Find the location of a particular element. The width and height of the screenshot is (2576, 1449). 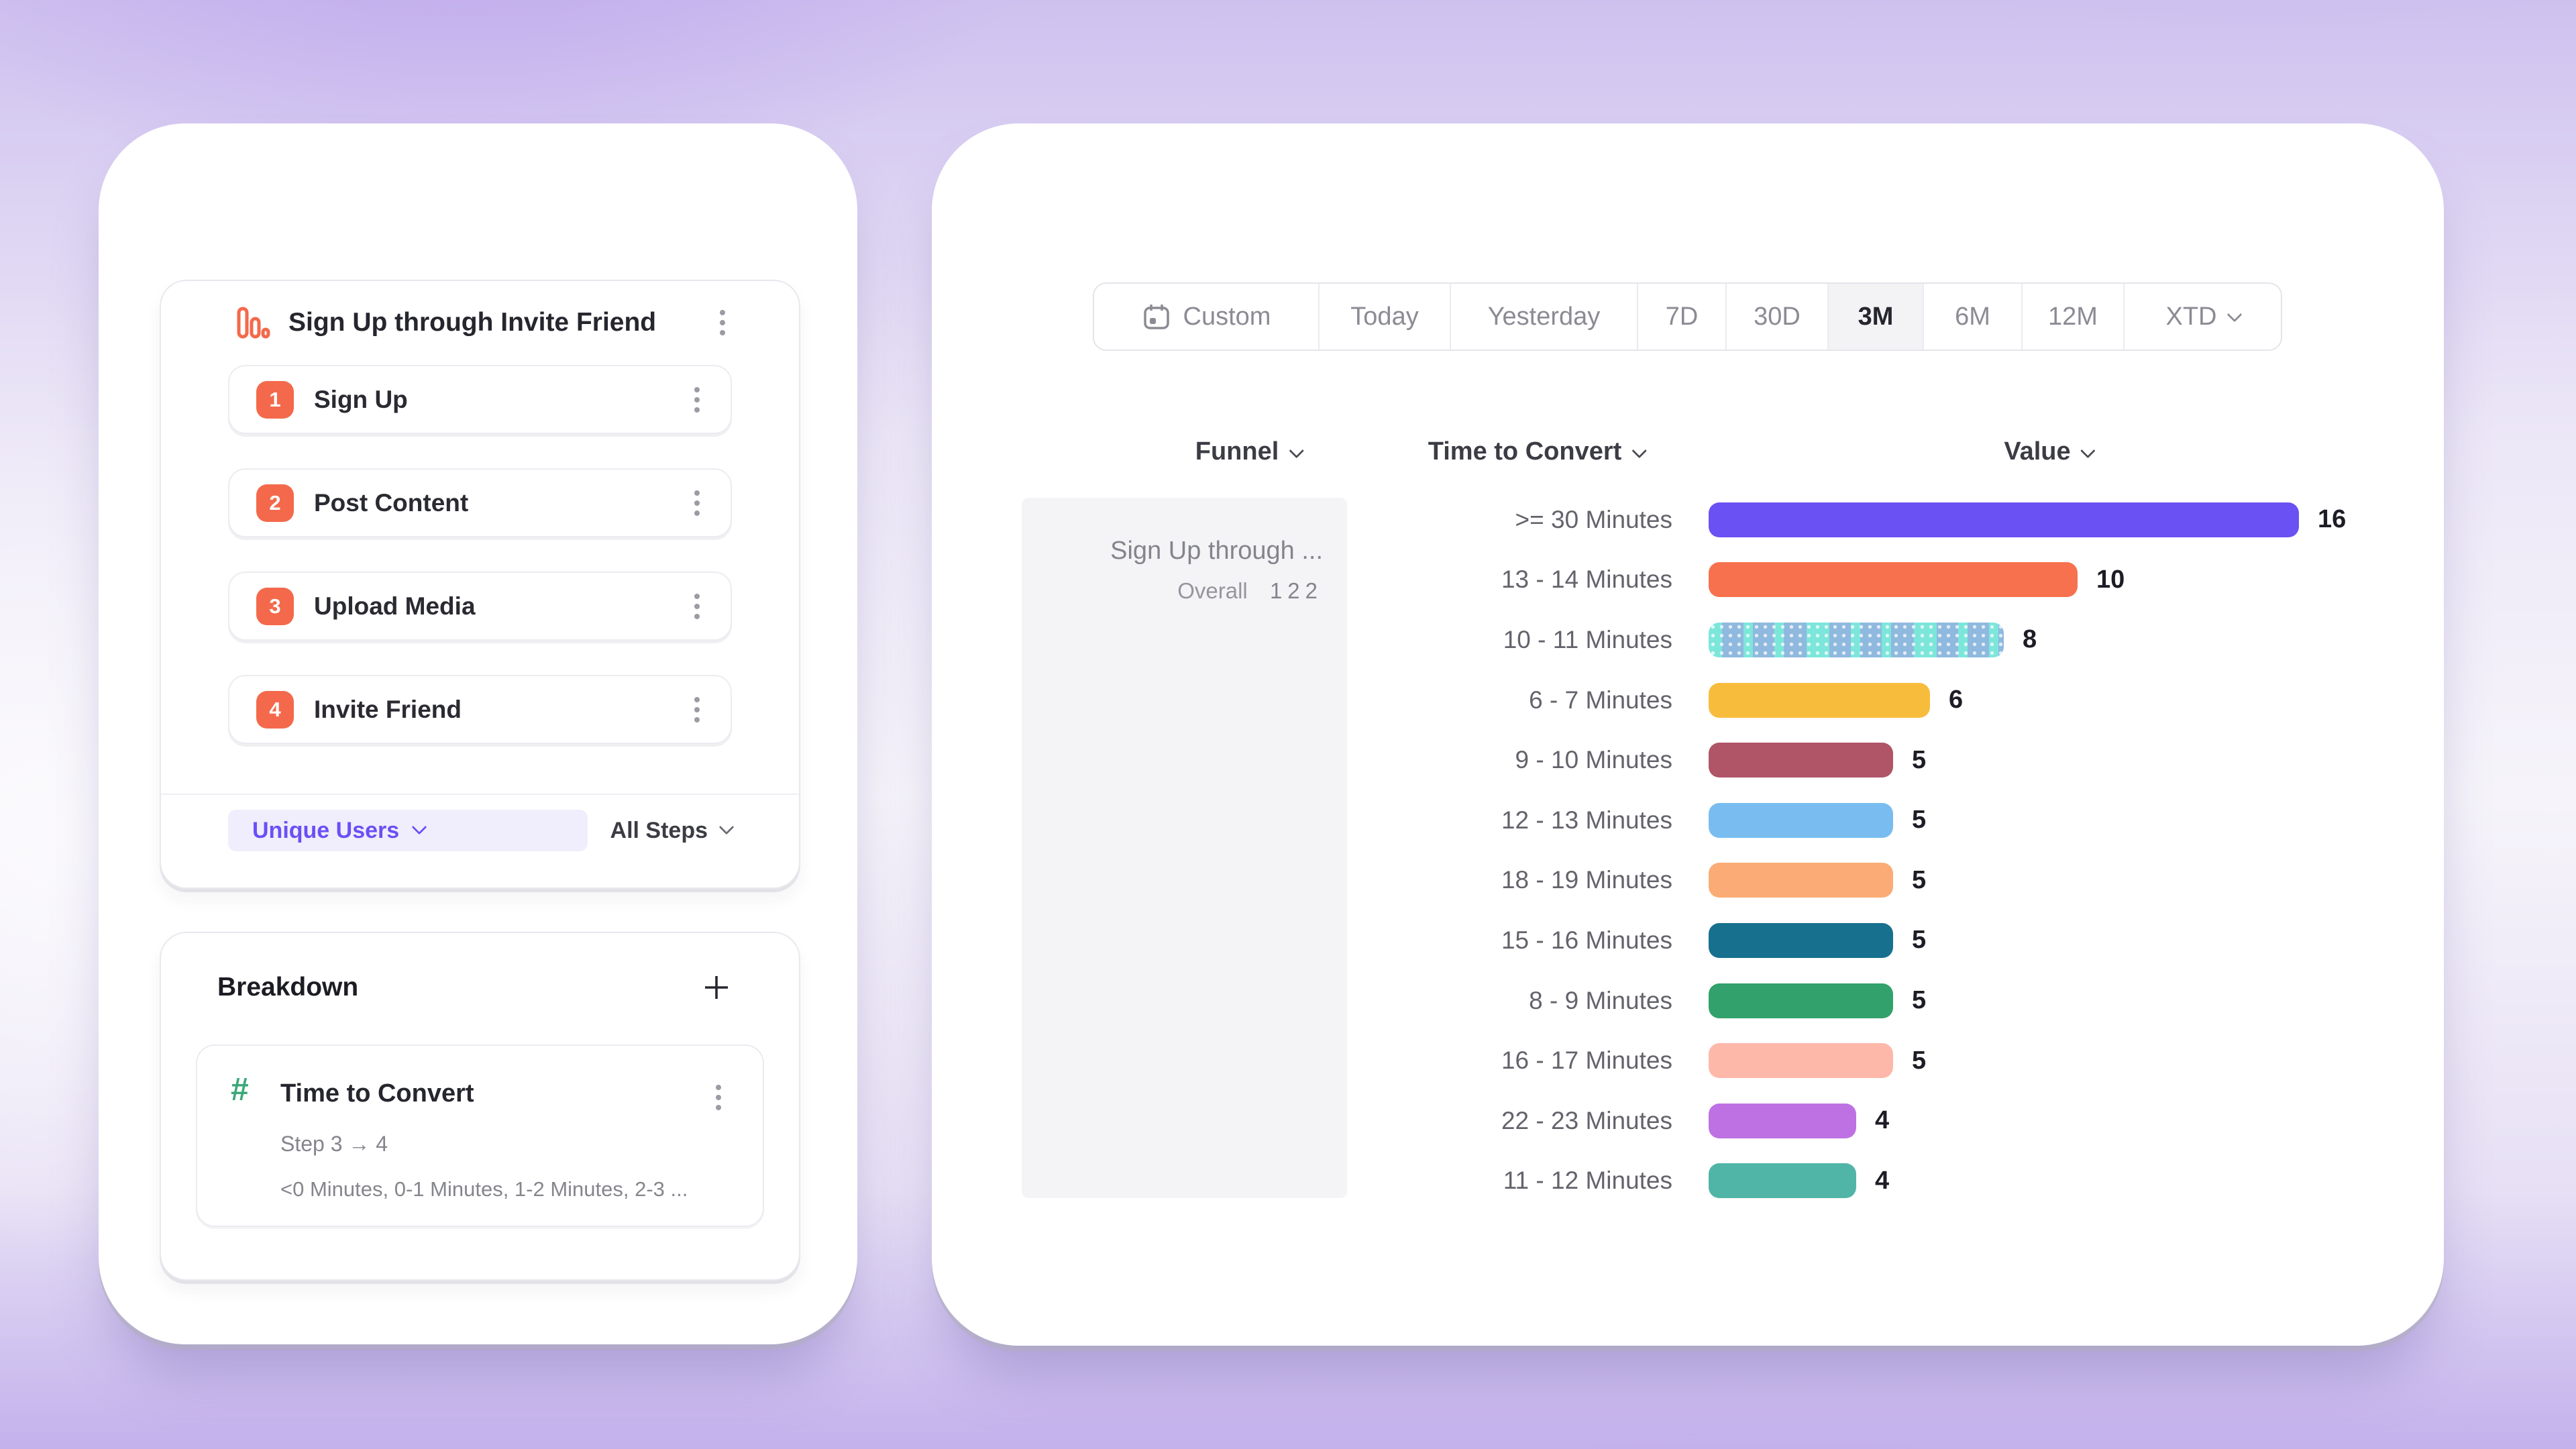

bucket-label: 13 - 14 Minutes is located at coordinates (1586, 580).